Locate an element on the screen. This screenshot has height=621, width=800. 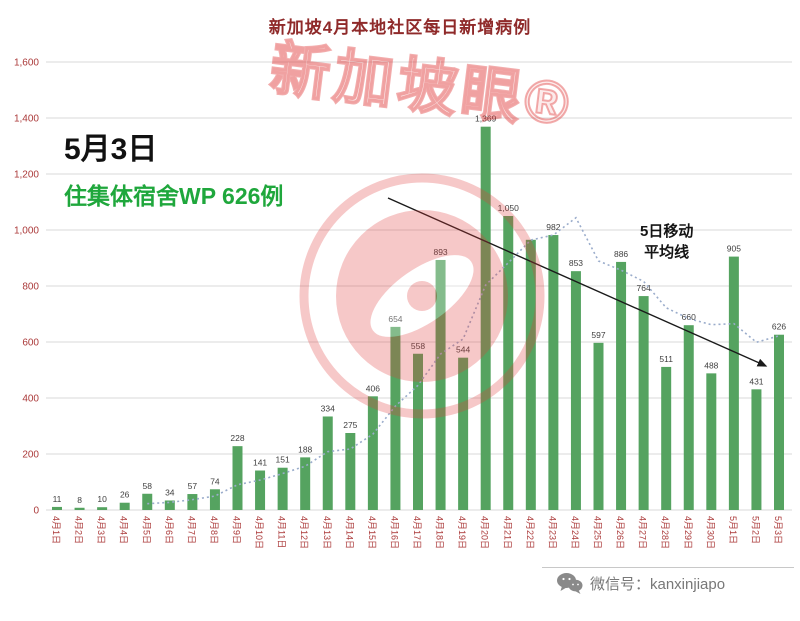
svg-text: 1,000 is located at coordinates (26, 231).